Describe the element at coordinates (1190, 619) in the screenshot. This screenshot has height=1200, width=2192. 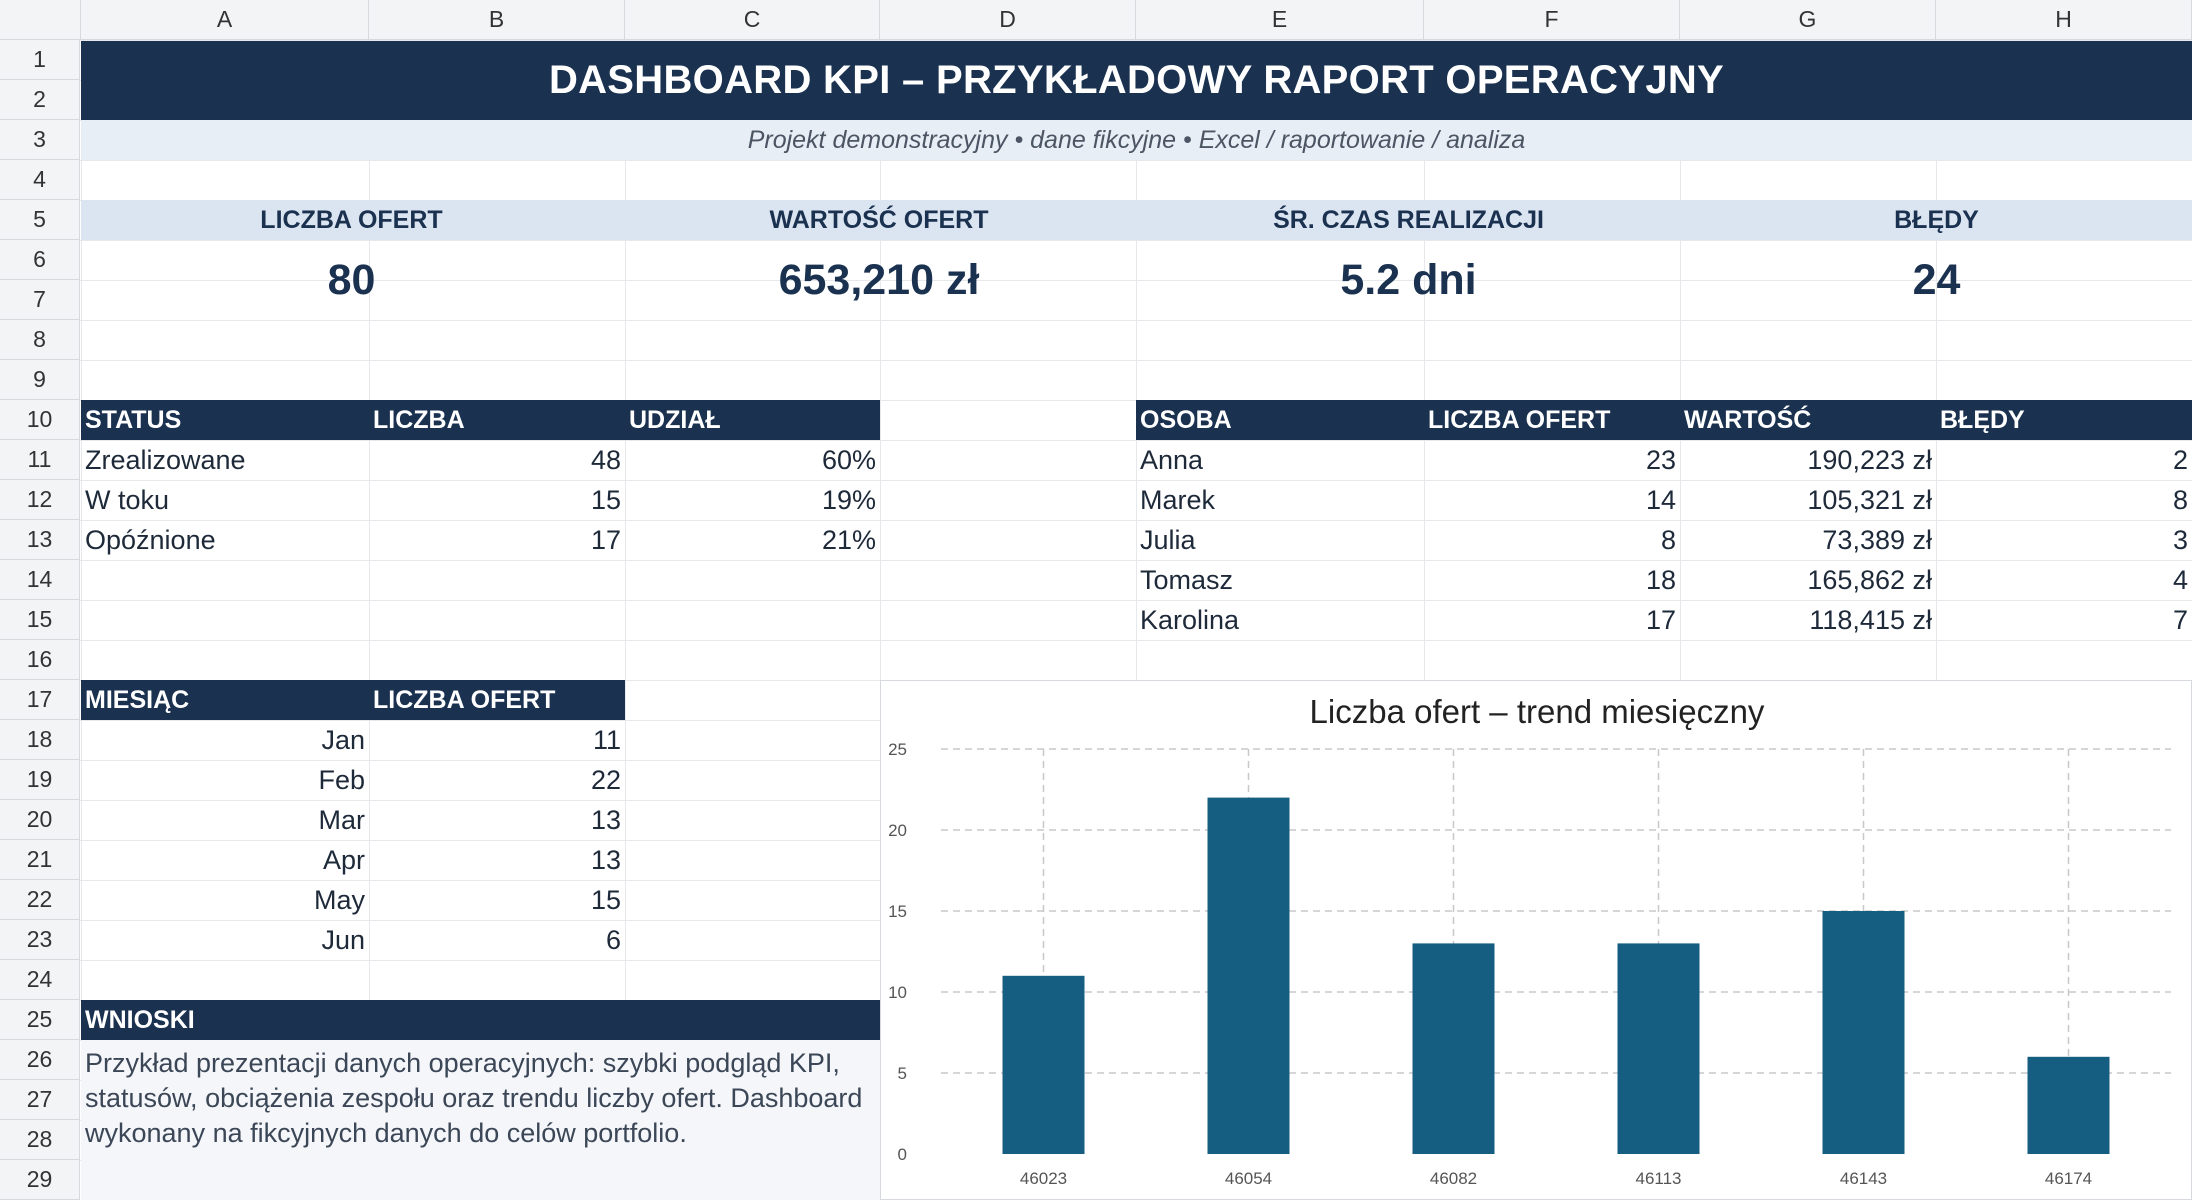
I see `person-name-cell: Karolina` at that location.